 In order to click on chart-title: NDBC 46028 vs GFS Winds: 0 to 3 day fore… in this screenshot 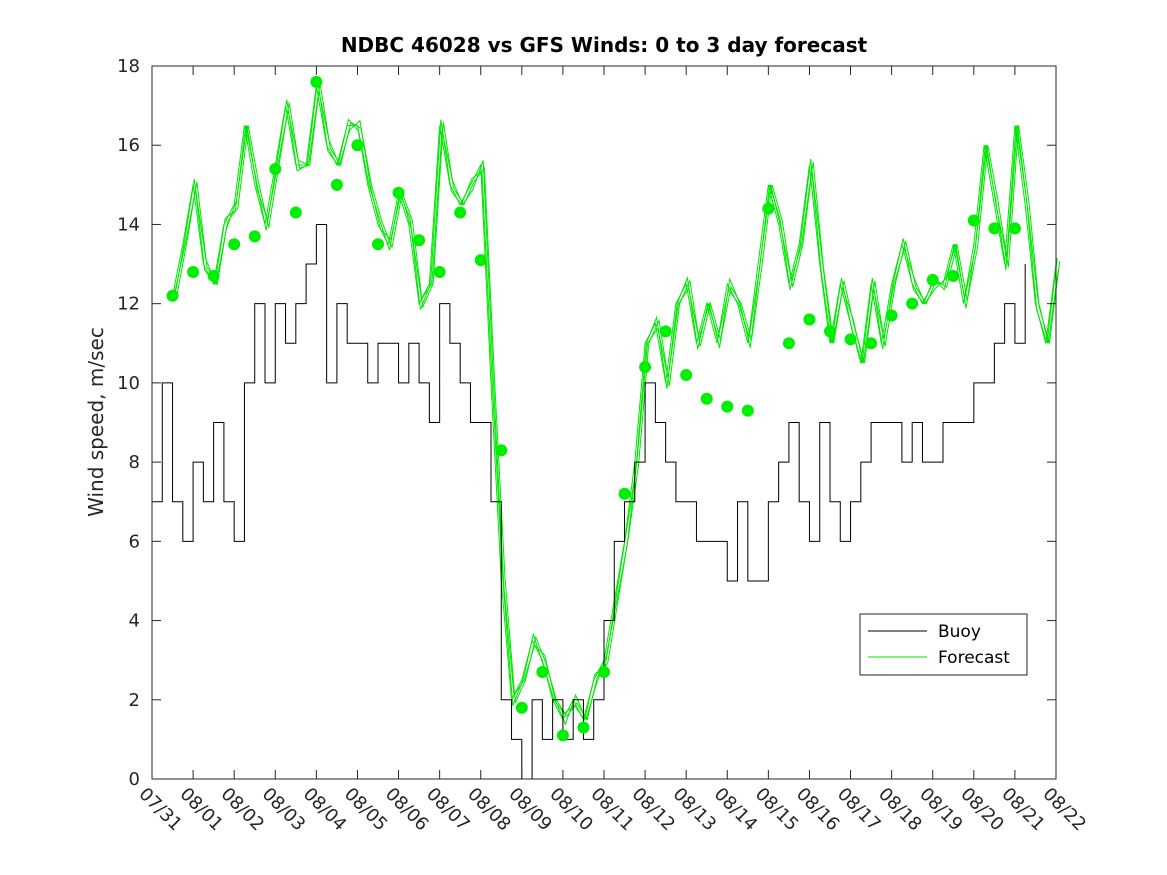, I will do `click(604, 45)`.